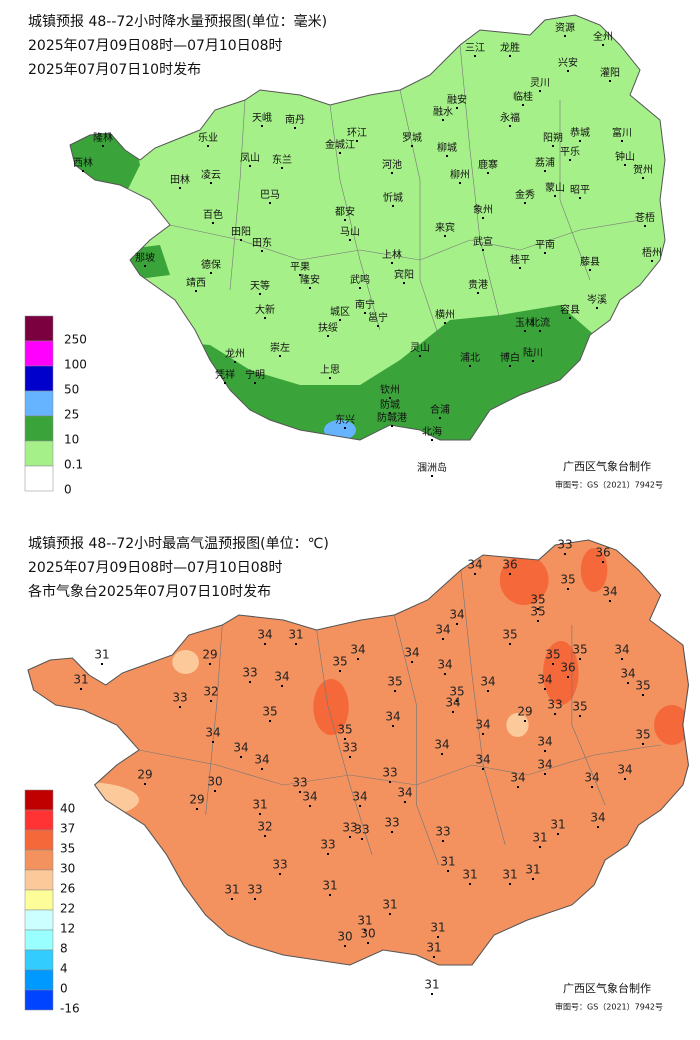 The height and width of the screenshot is (1040, 700). Describe the element at coordinates (440, 409) in the screenshot. I see `city-name: 合浦` at that location.